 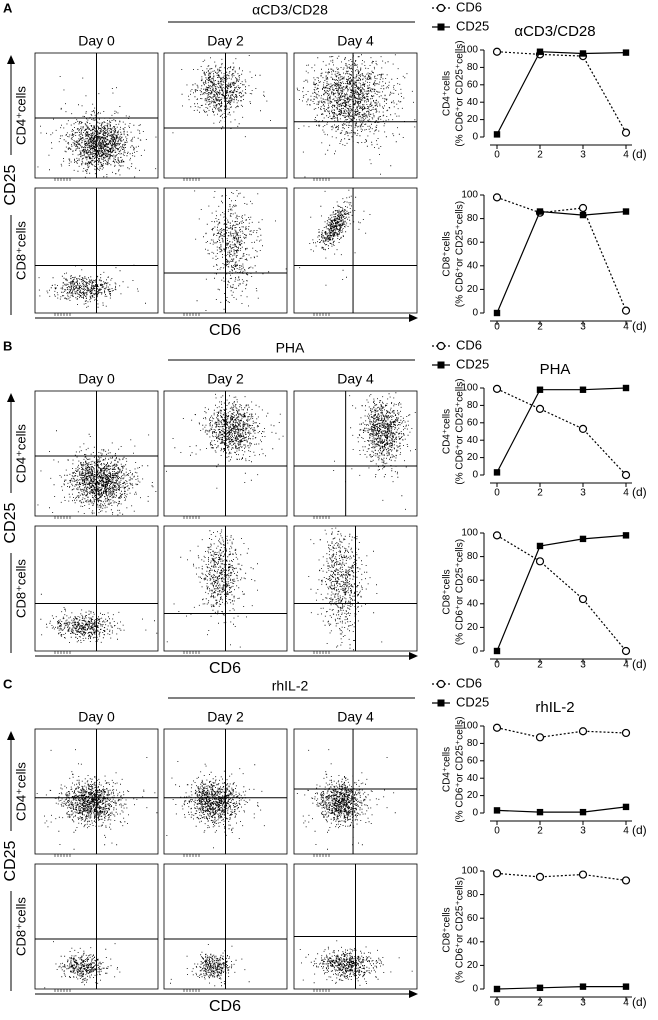 What do you see at coordinates (7, 345) in the screenshot?
I see `panel-label: B` at bounding box center [7, 345].